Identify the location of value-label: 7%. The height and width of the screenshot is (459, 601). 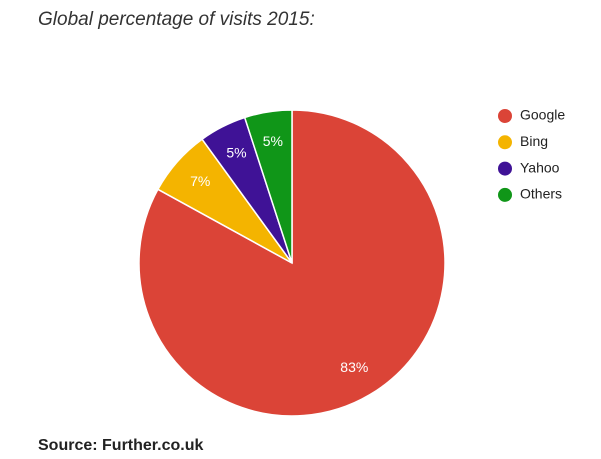
(200, 181).